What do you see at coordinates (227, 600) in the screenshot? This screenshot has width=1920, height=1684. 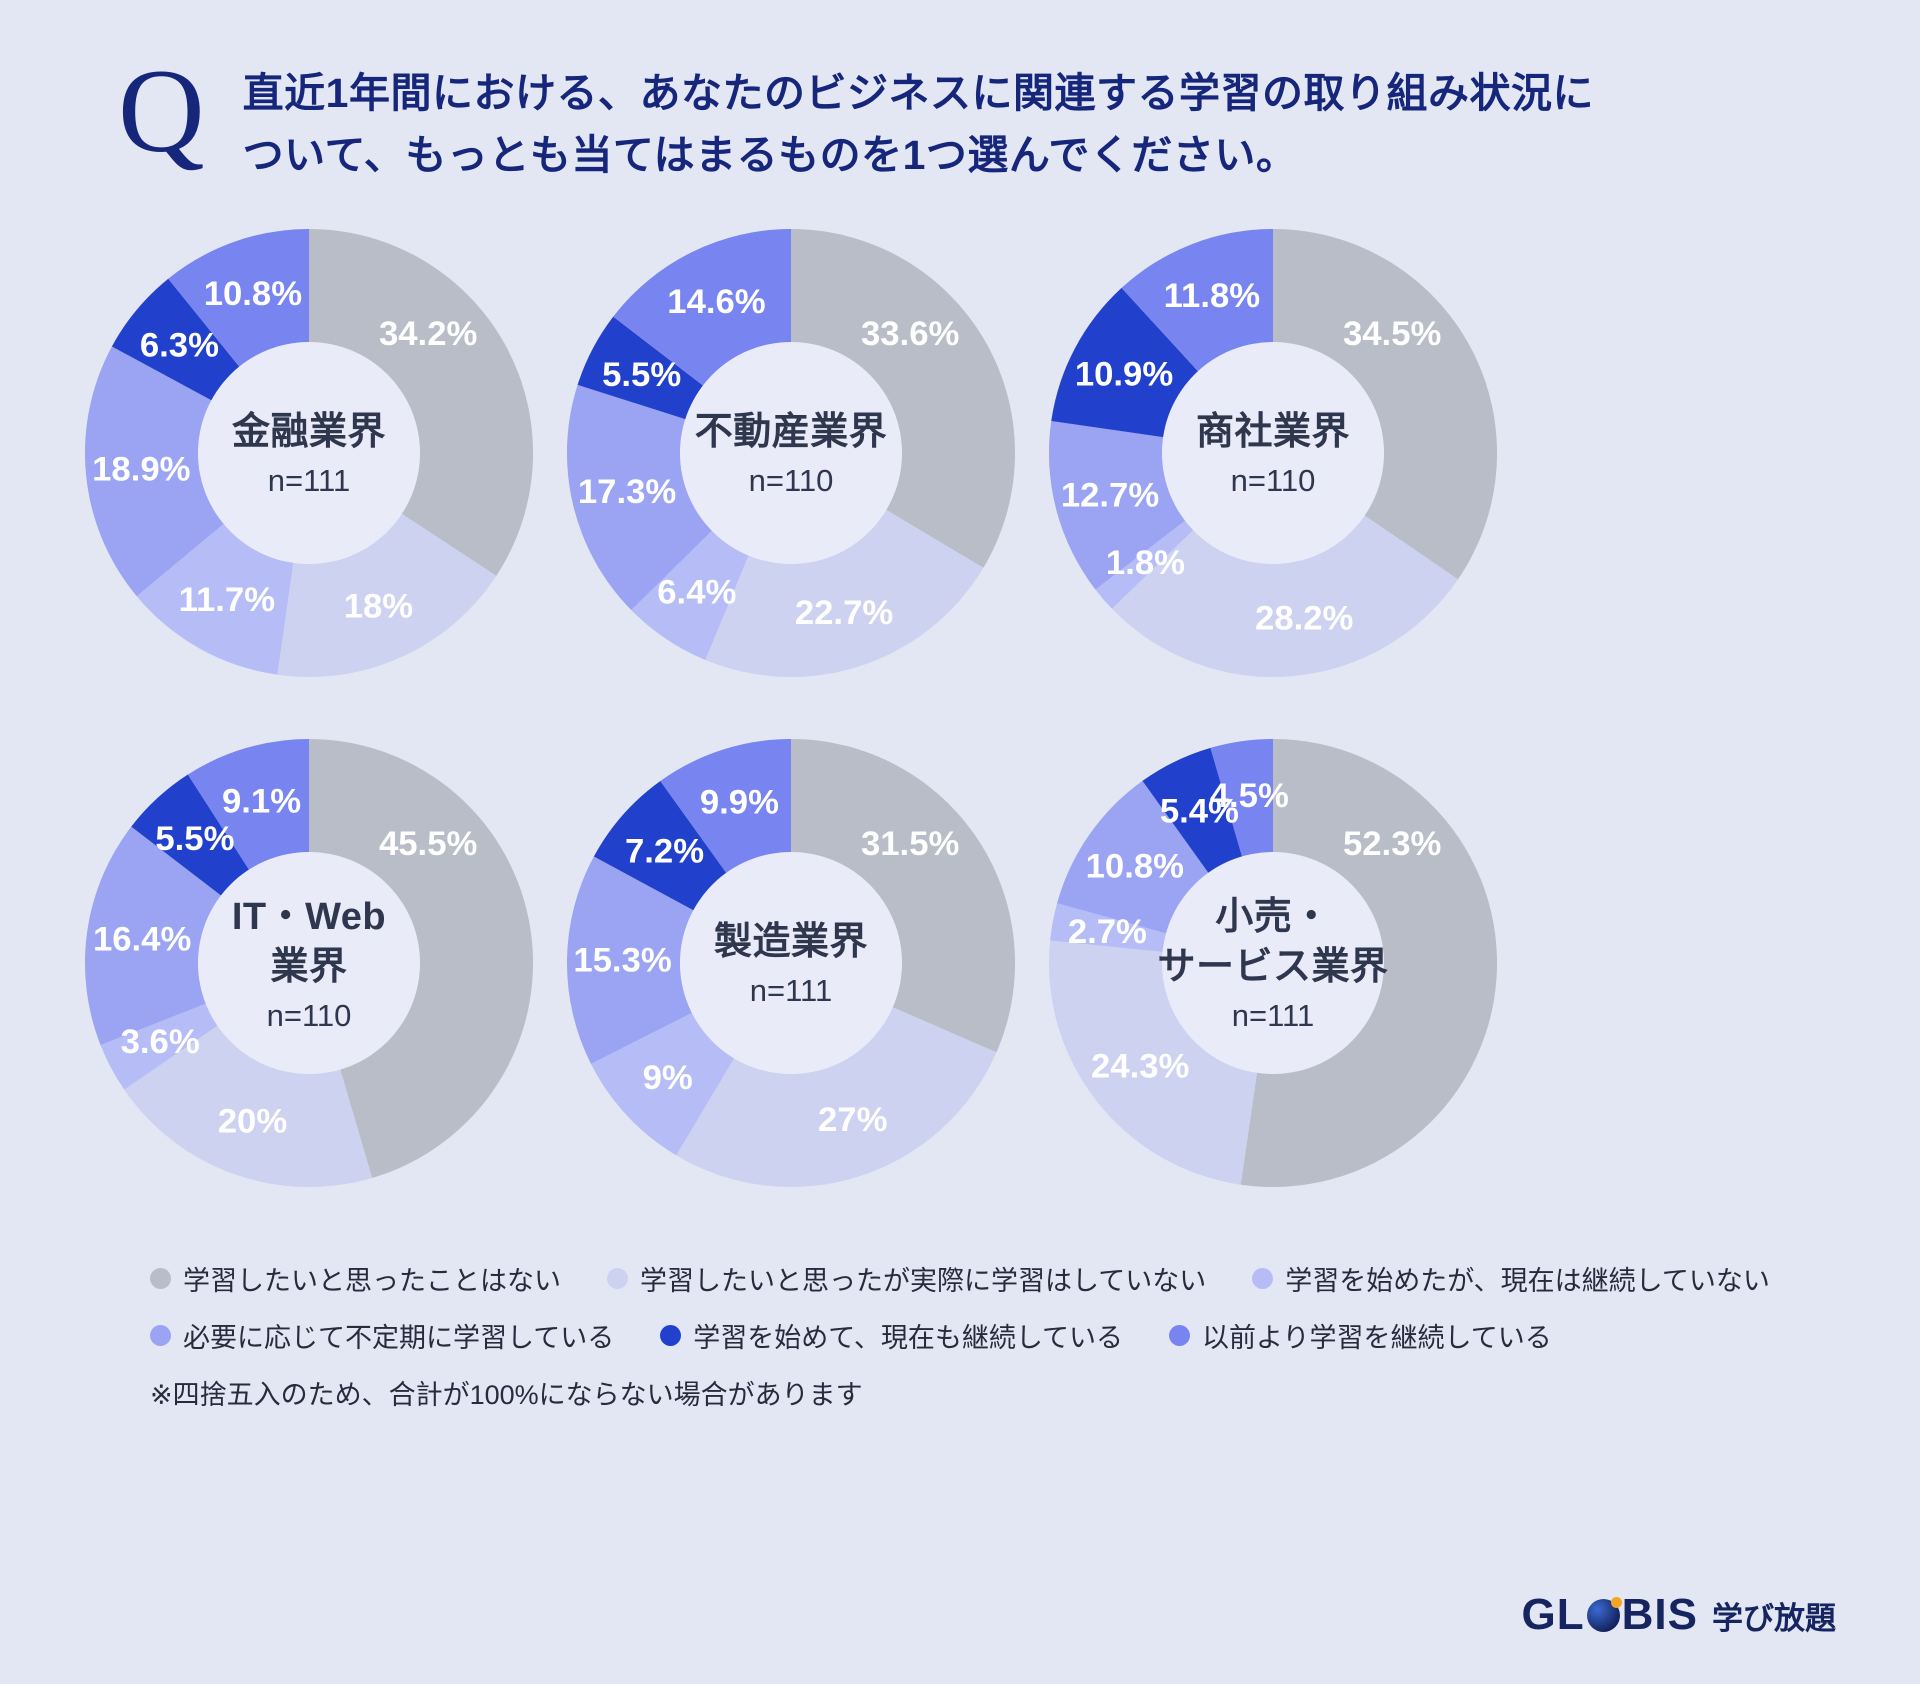 I see `segment-percent-label: 11.7%` at bounding box center [227, 600].